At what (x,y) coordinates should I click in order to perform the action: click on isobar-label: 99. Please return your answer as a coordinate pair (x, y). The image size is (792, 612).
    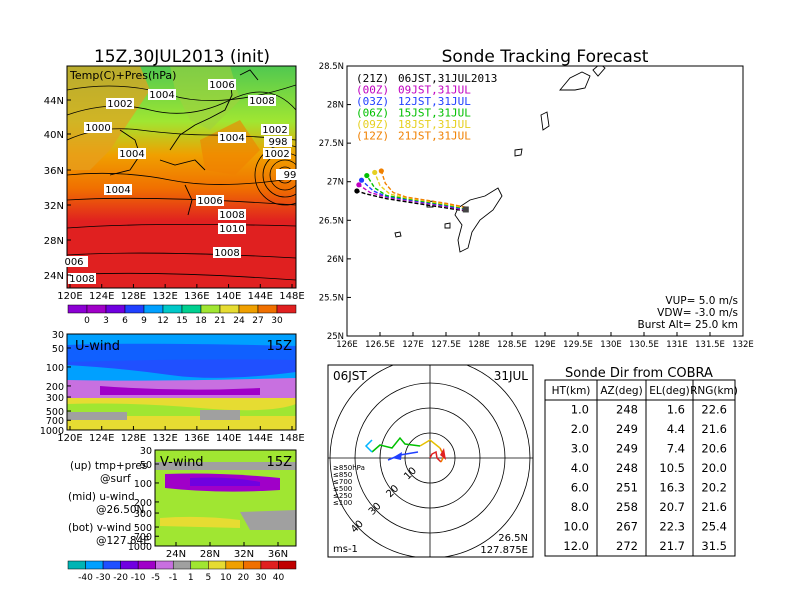
    Looking at the image, I should click on (290, 175).